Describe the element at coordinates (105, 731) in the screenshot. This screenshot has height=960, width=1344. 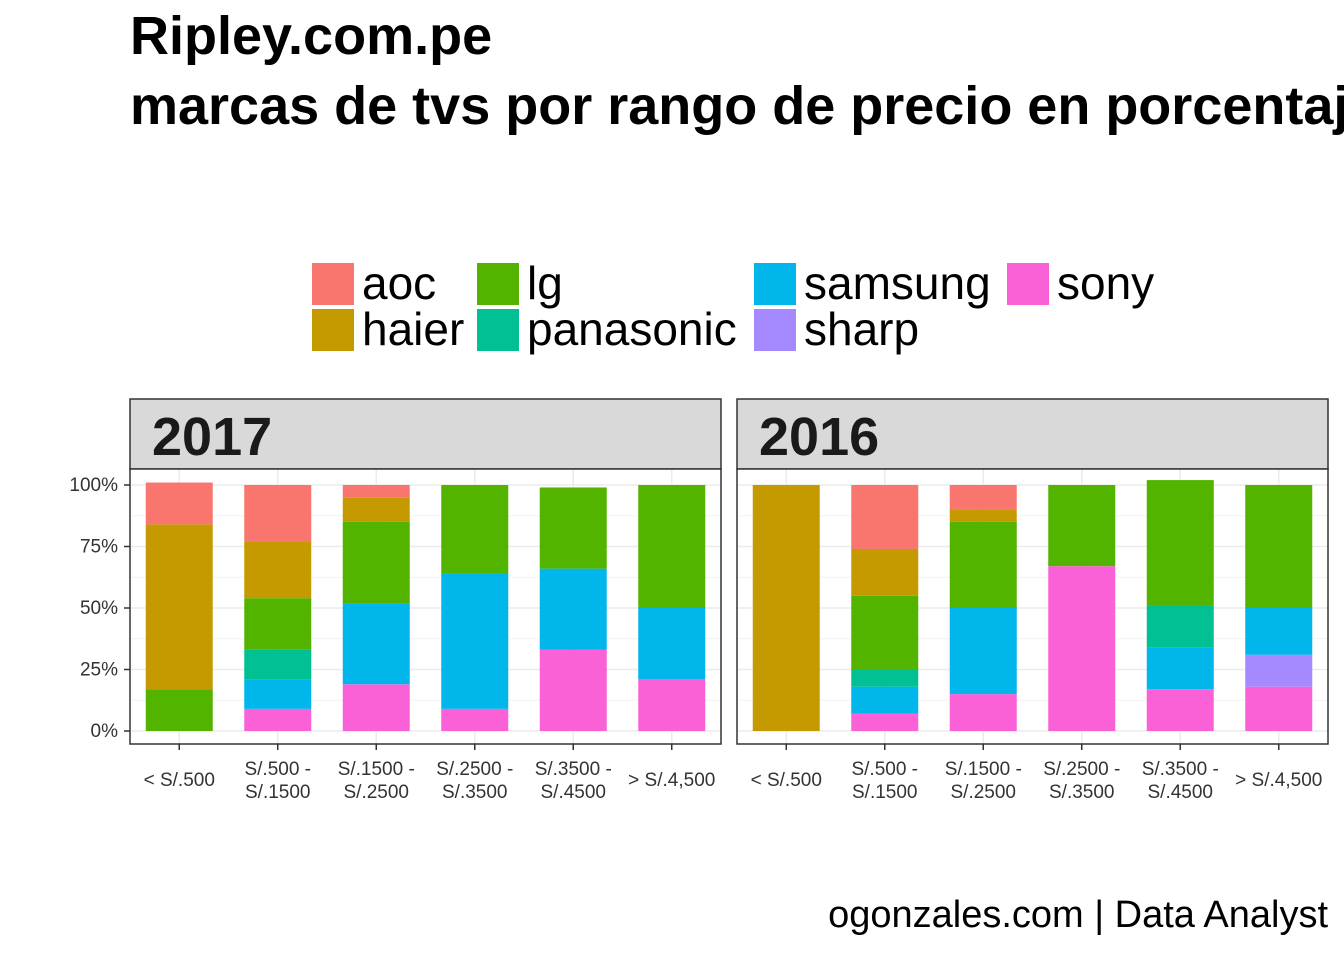
I see `y-tick-label: 0%` at that location.